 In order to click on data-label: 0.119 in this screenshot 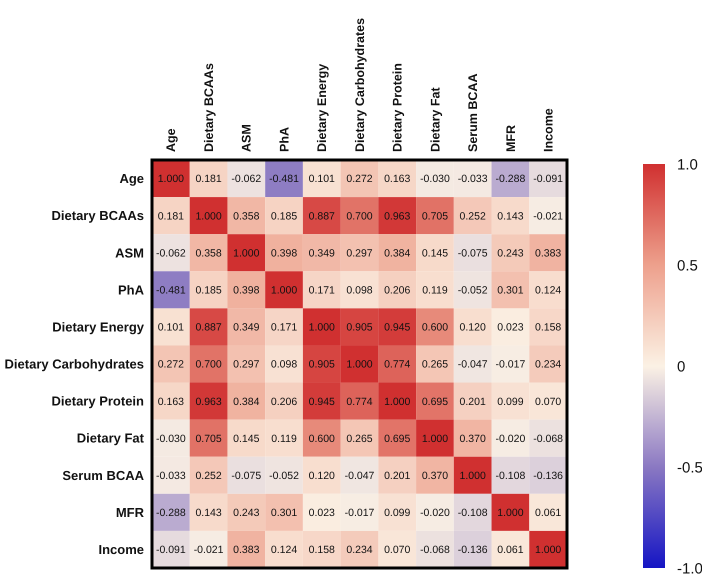, I will do `click(435, 290)`.